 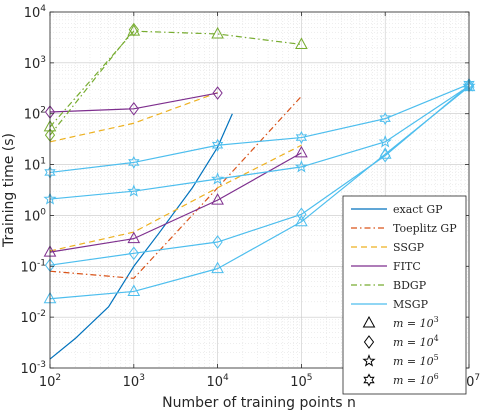 What do you see at coordinates (43, 212) in the screenshot?
I see `y-tick-label-exponent: 0` at bounding box center [43, 212].